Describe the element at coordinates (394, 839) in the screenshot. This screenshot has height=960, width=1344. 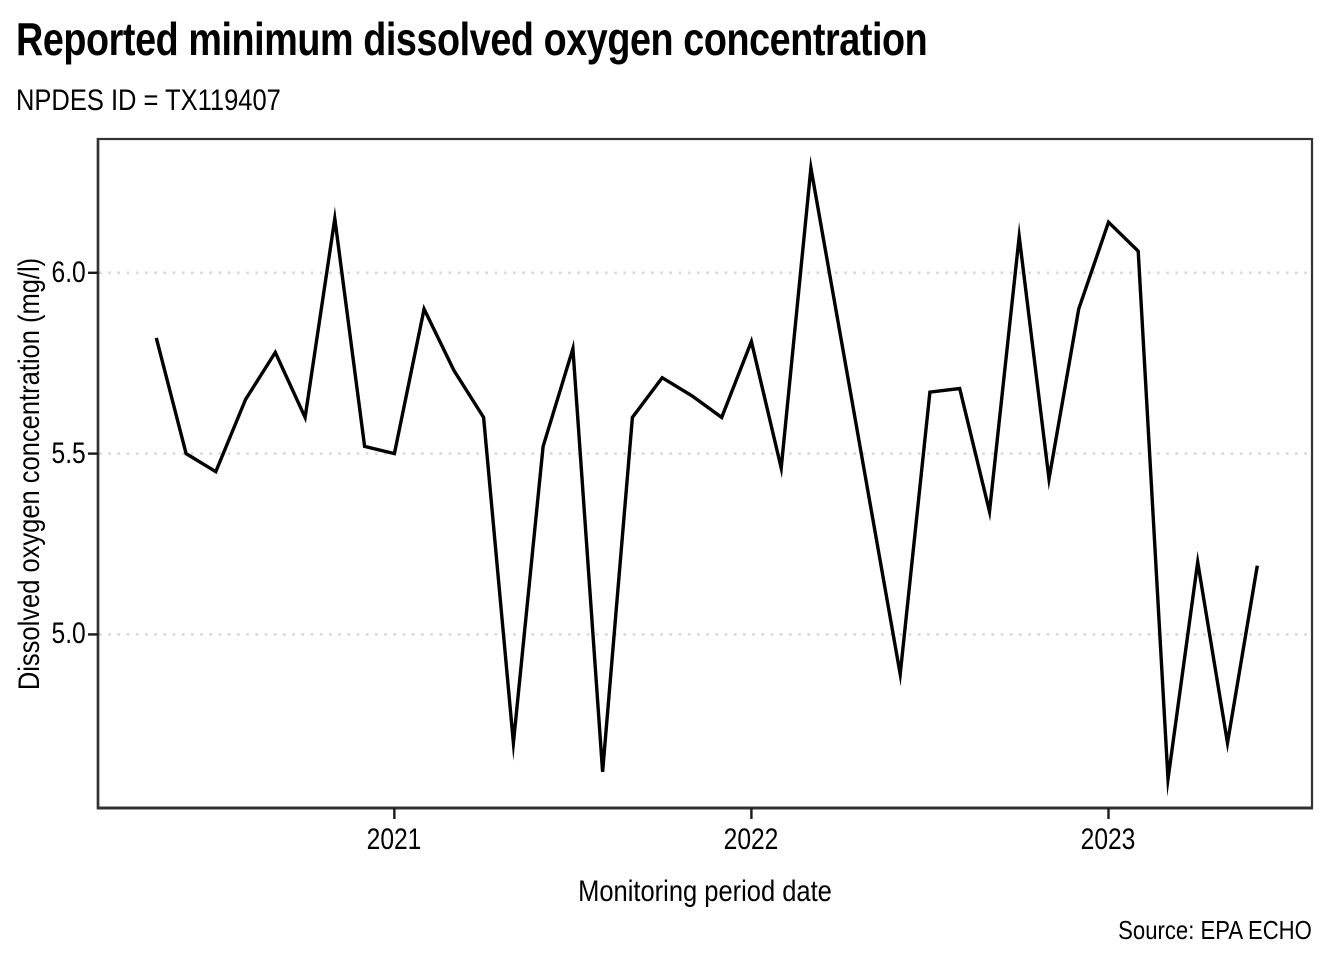
I see `x-tick-label: 2021` at that location.